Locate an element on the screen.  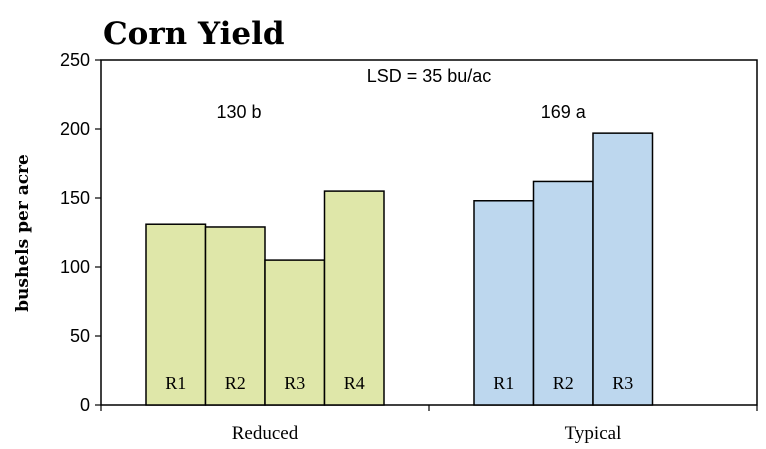
y-tick-label: 200 is located at coordinates (75, 129).